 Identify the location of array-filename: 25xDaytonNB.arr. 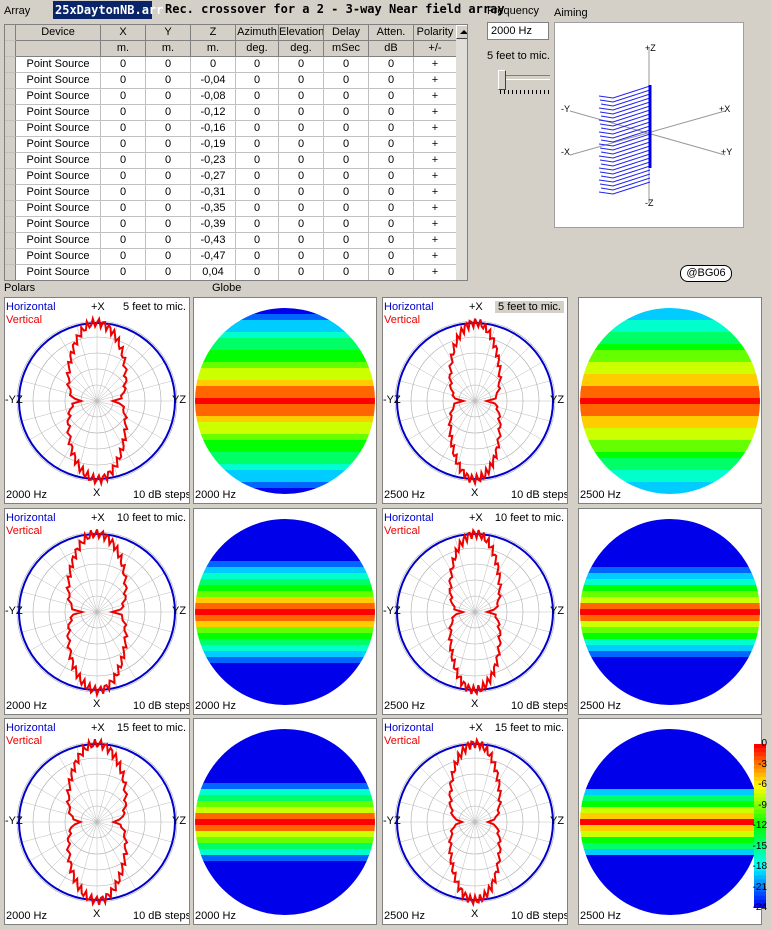
(108, 10).